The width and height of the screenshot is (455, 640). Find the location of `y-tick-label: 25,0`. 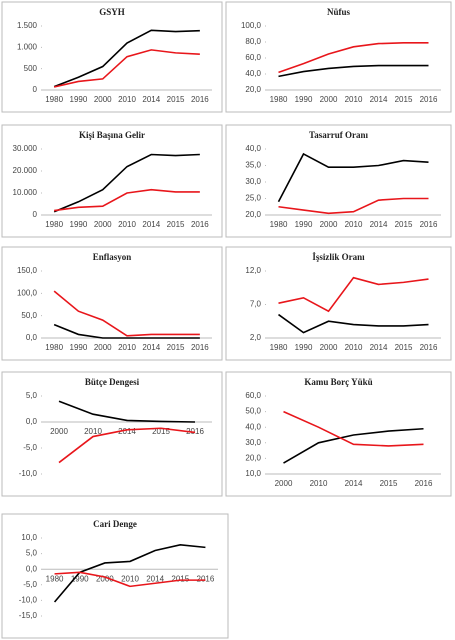

y-tick-label: 25,0 is located at coordinates (253, 198).